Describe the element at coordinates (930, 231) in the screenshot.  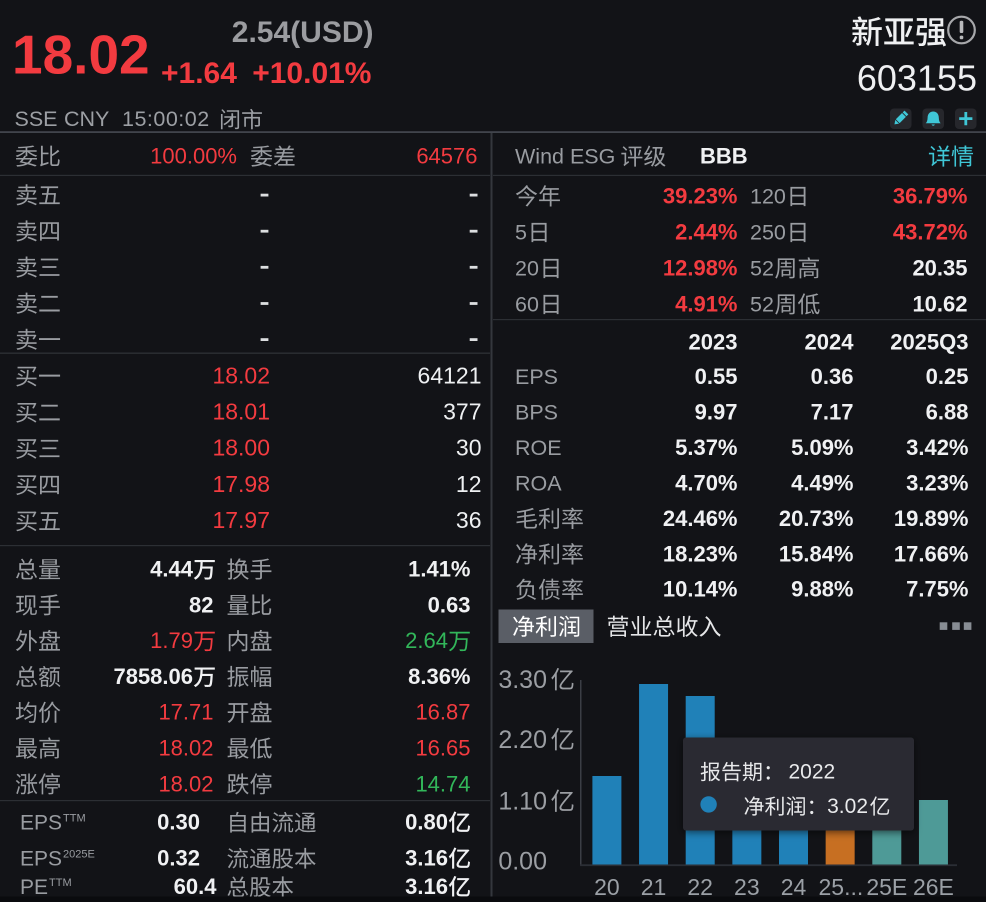
I see `svg-text: 43.72%` at that location.